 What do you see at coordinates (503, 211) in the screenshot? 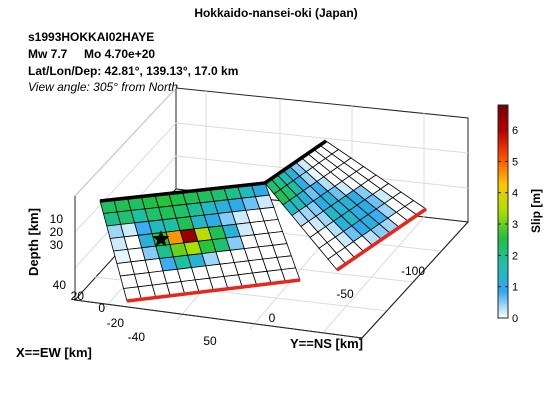
I see `colorbar` at bounding box center [503, 211].